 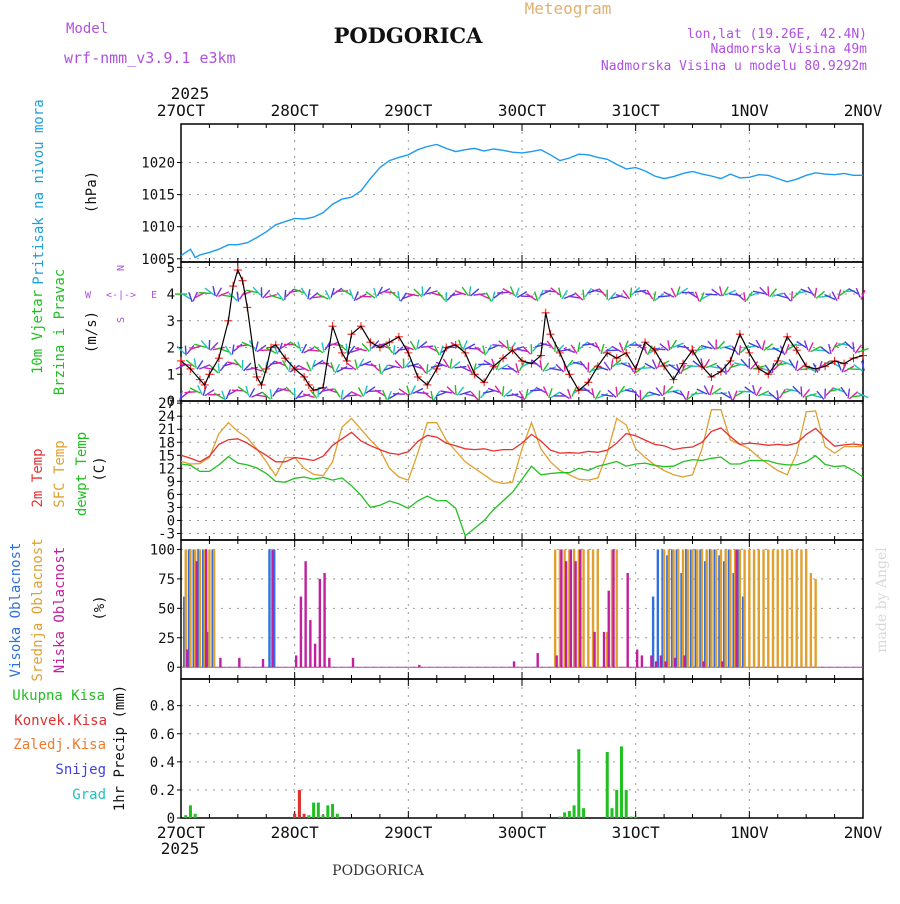 What do you see at coordinates (162, 550) in the screenshot?
I see `cloud-ytick-label: 100` at bounding box center [162, 550].